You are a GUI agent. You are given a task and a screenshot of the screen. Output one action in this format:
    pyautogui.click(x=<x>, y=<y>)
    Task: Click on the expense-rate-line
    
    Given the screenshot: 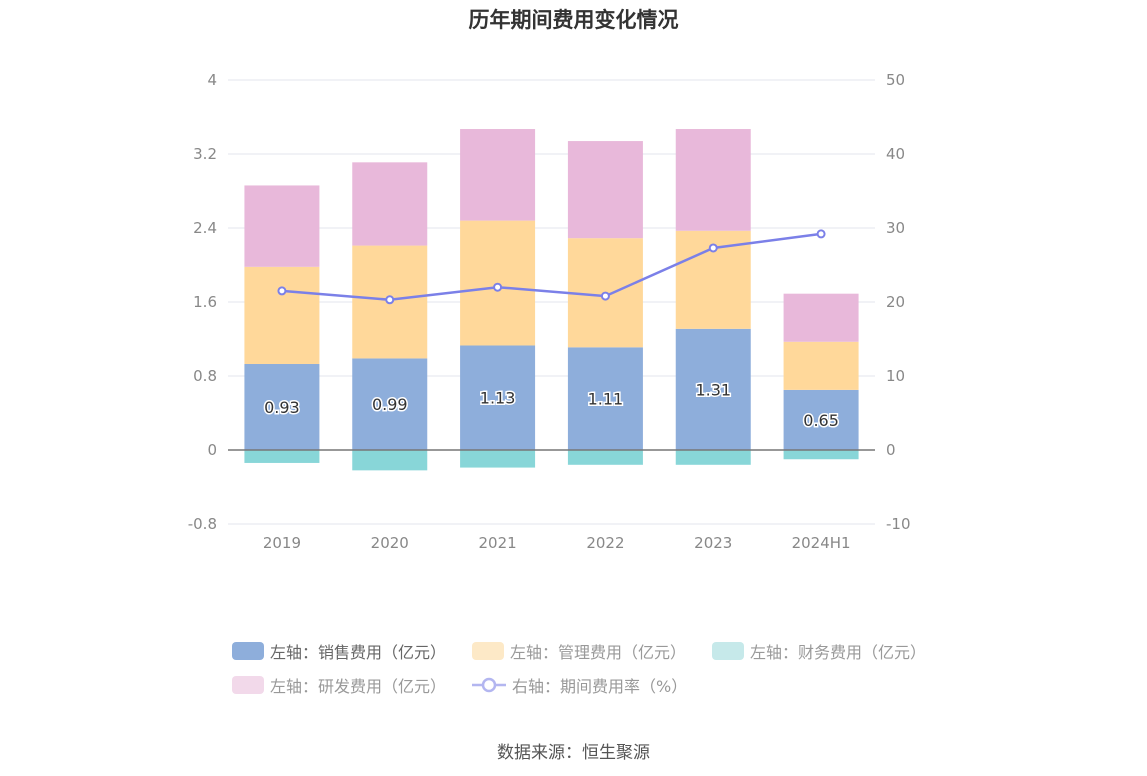 What is the action you would take?
    pyautogui.click(x=551, y=267)
    